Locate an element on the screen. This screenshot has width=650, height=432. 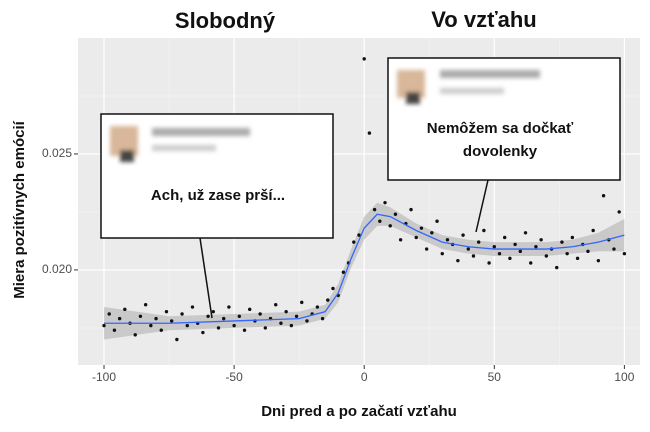
x-tick-label: -100 is located at coordinates (104, 377).